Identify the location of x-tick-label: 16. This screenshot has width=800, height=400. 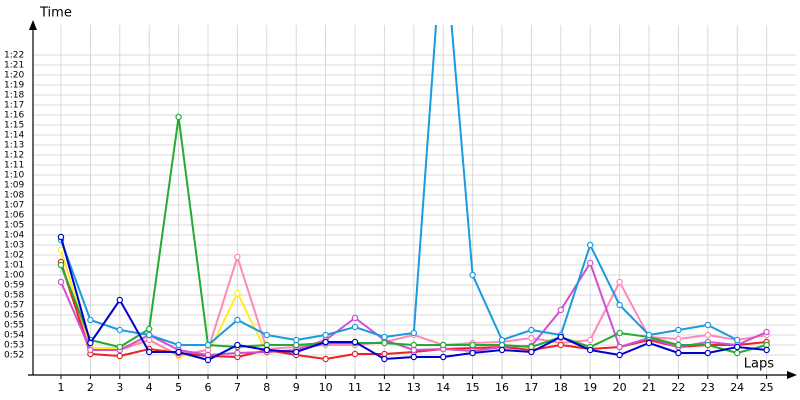
(502, 387).